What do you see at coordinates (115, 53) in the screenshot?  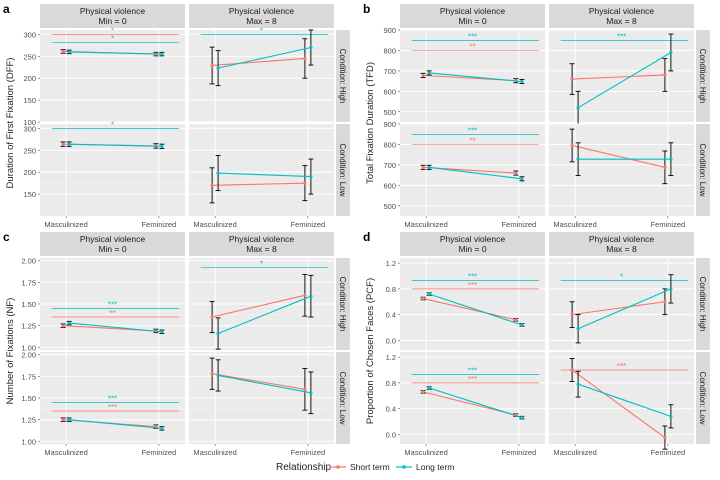 I see `series-line-a-high_min-long` at bounding box center [115, 53].